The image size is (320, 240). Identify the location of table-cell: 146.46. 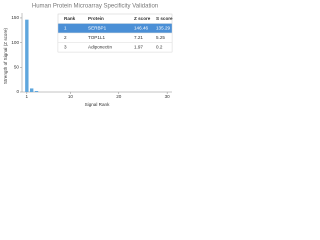
(141, 27).